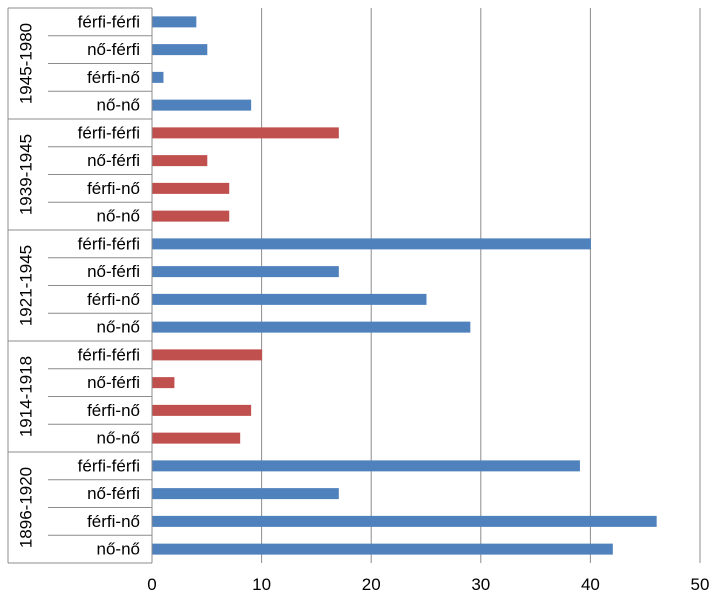 Image resolution: width=713 pixels, height=602 pixels. Describe the element at coordinates (26, 396) in the screenshot. I see `group-label: 1914-1918` at that location.